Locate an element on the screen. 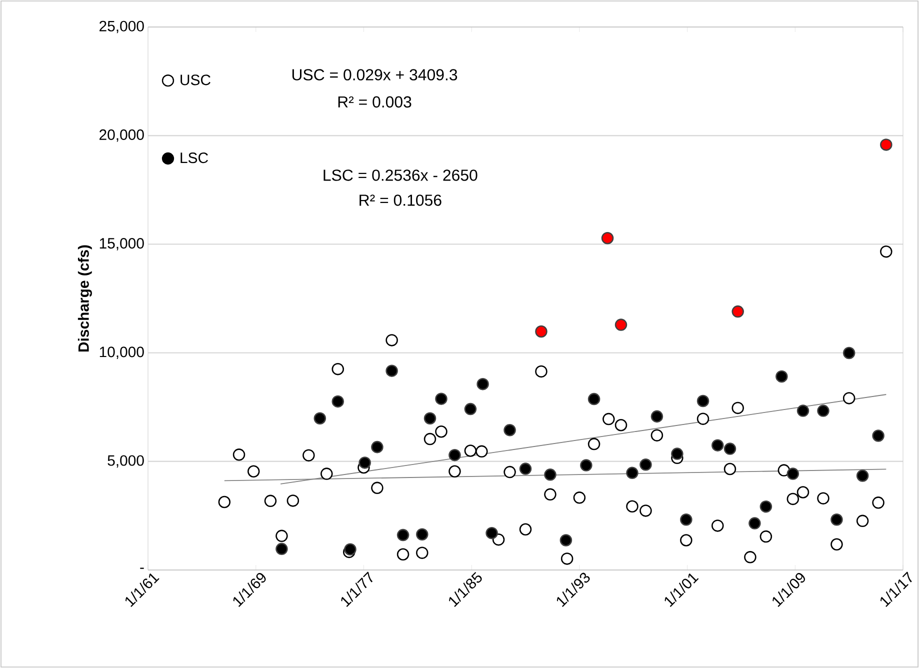 Image resolution: width=919 pixels, height=668 pixels. y-tick-label: 5,000 is located at coordinates (126, 461).